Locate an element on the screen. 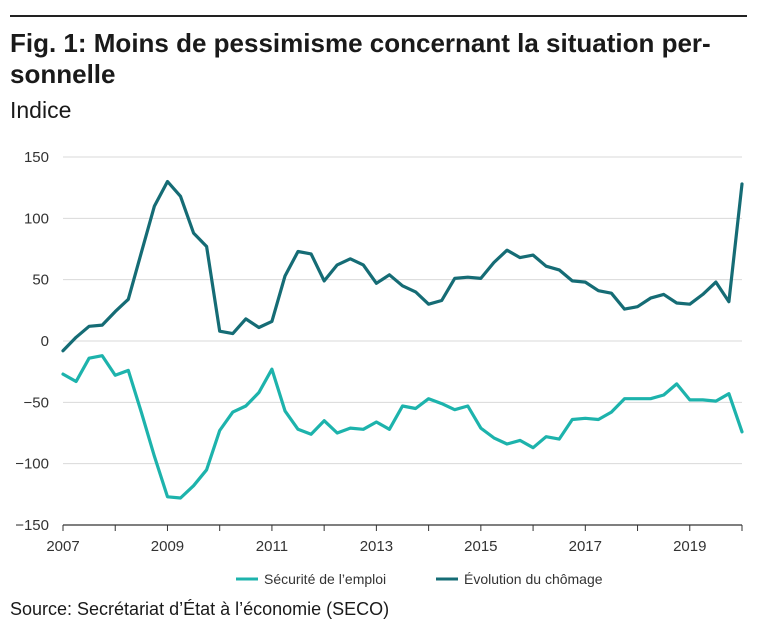  x-tick-labels: 2007 2009 2011 2013 2015 2017 2019 is located at coordinates (376, 546).